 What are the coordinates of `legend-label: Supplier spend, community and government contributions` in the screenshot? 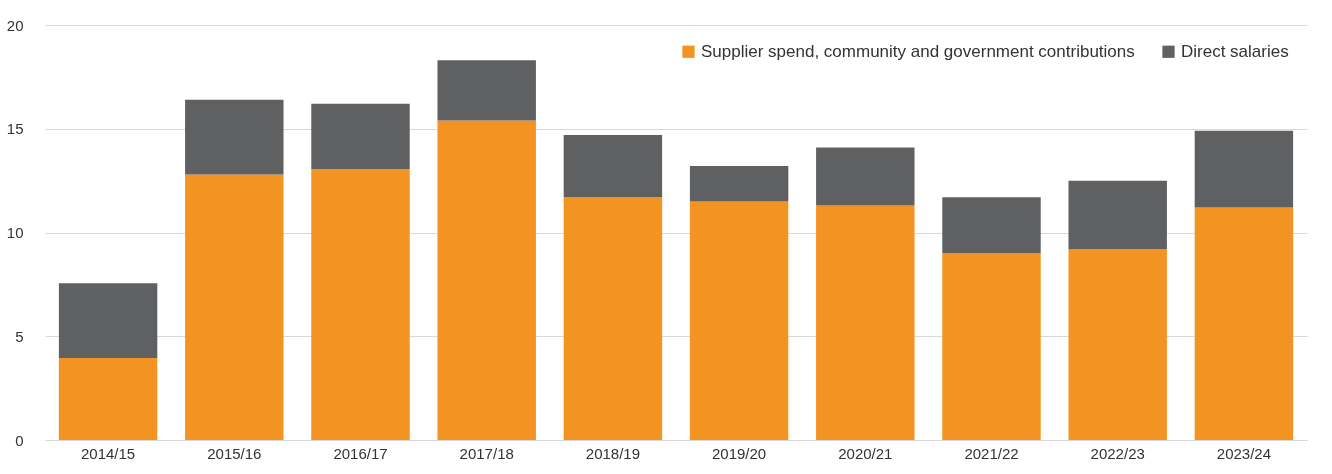 It's located at (918, 51).